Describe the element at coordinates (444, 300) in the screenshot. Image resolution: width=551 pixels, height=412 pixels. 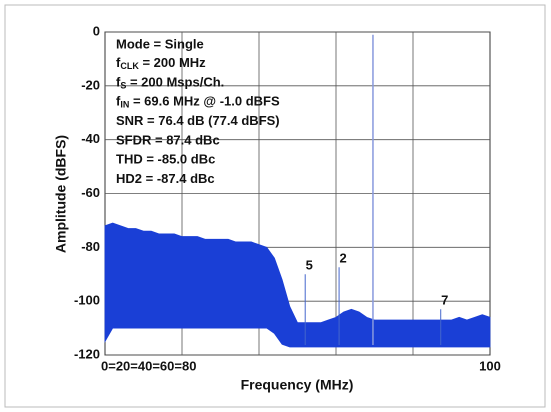
I see `spur-label: 7` at that location.